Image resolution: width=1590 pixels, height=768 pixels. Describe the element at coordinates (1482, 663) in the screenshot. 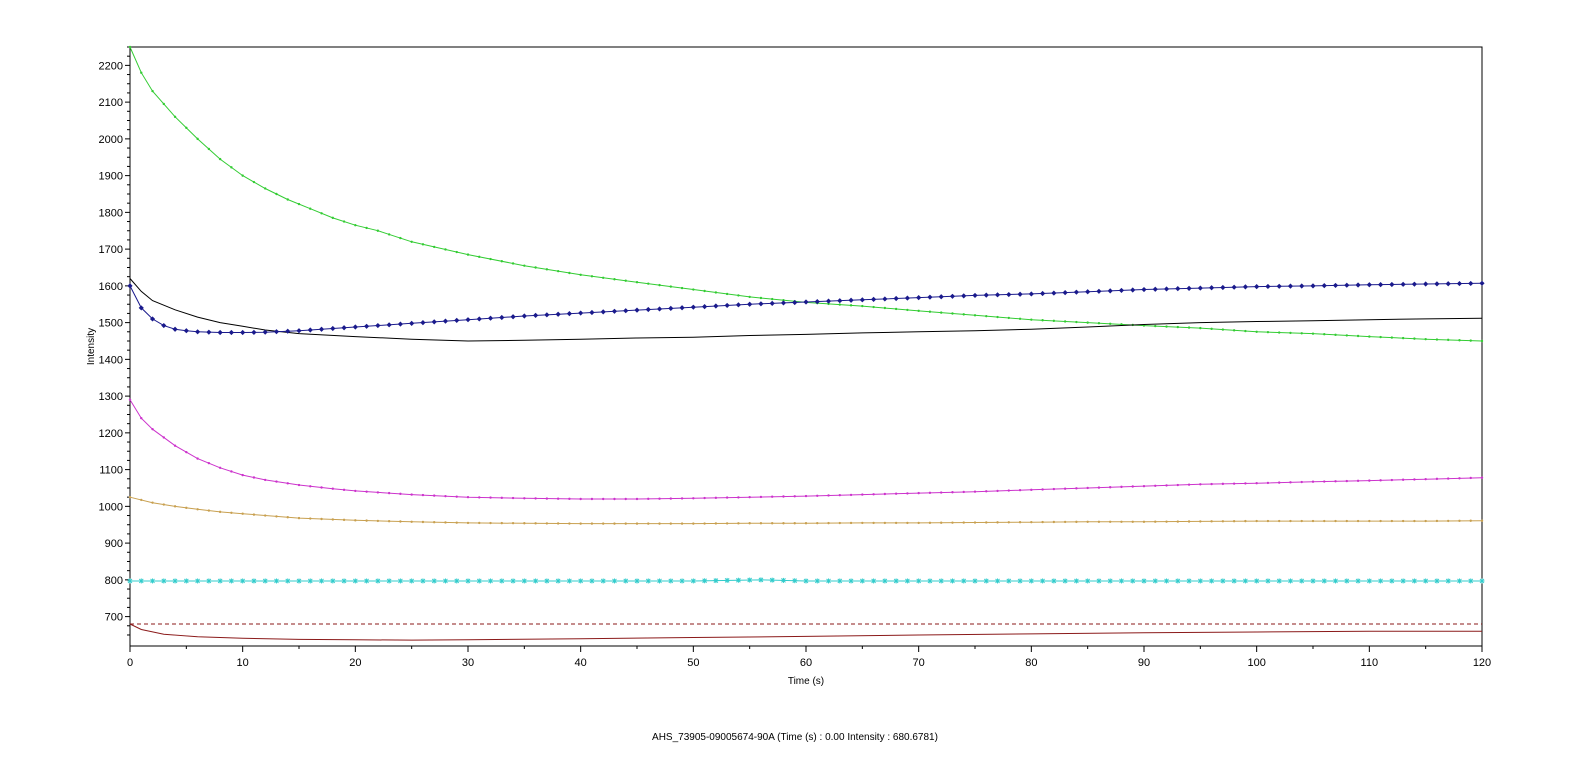

I see `x-tick-label: 120` at that location.